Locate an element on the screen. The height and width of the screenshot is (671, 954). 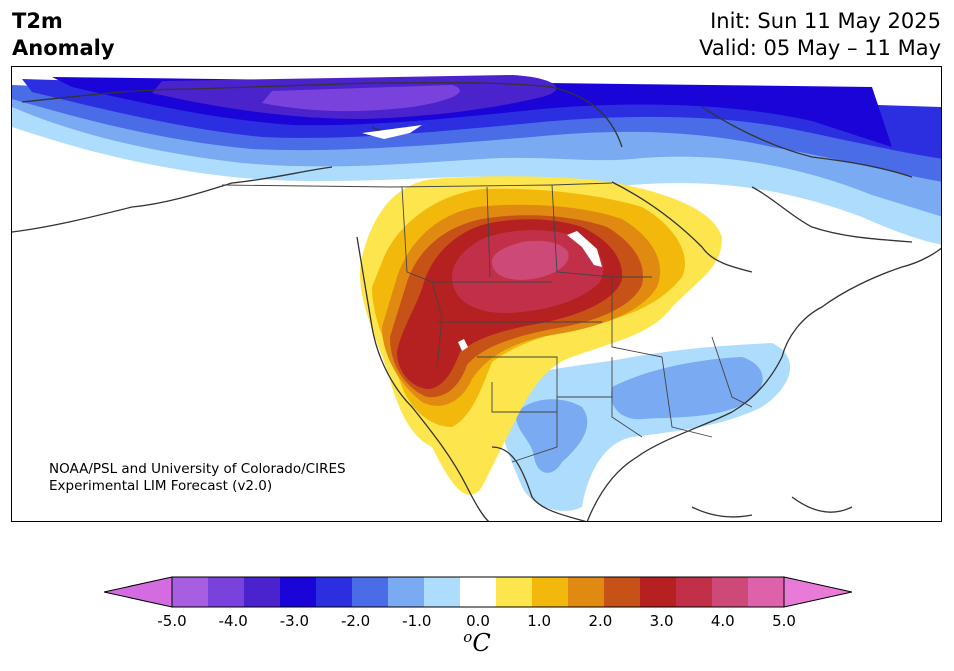
colorbar-tick-label: 3.0 is located at coordinates (661, 621).